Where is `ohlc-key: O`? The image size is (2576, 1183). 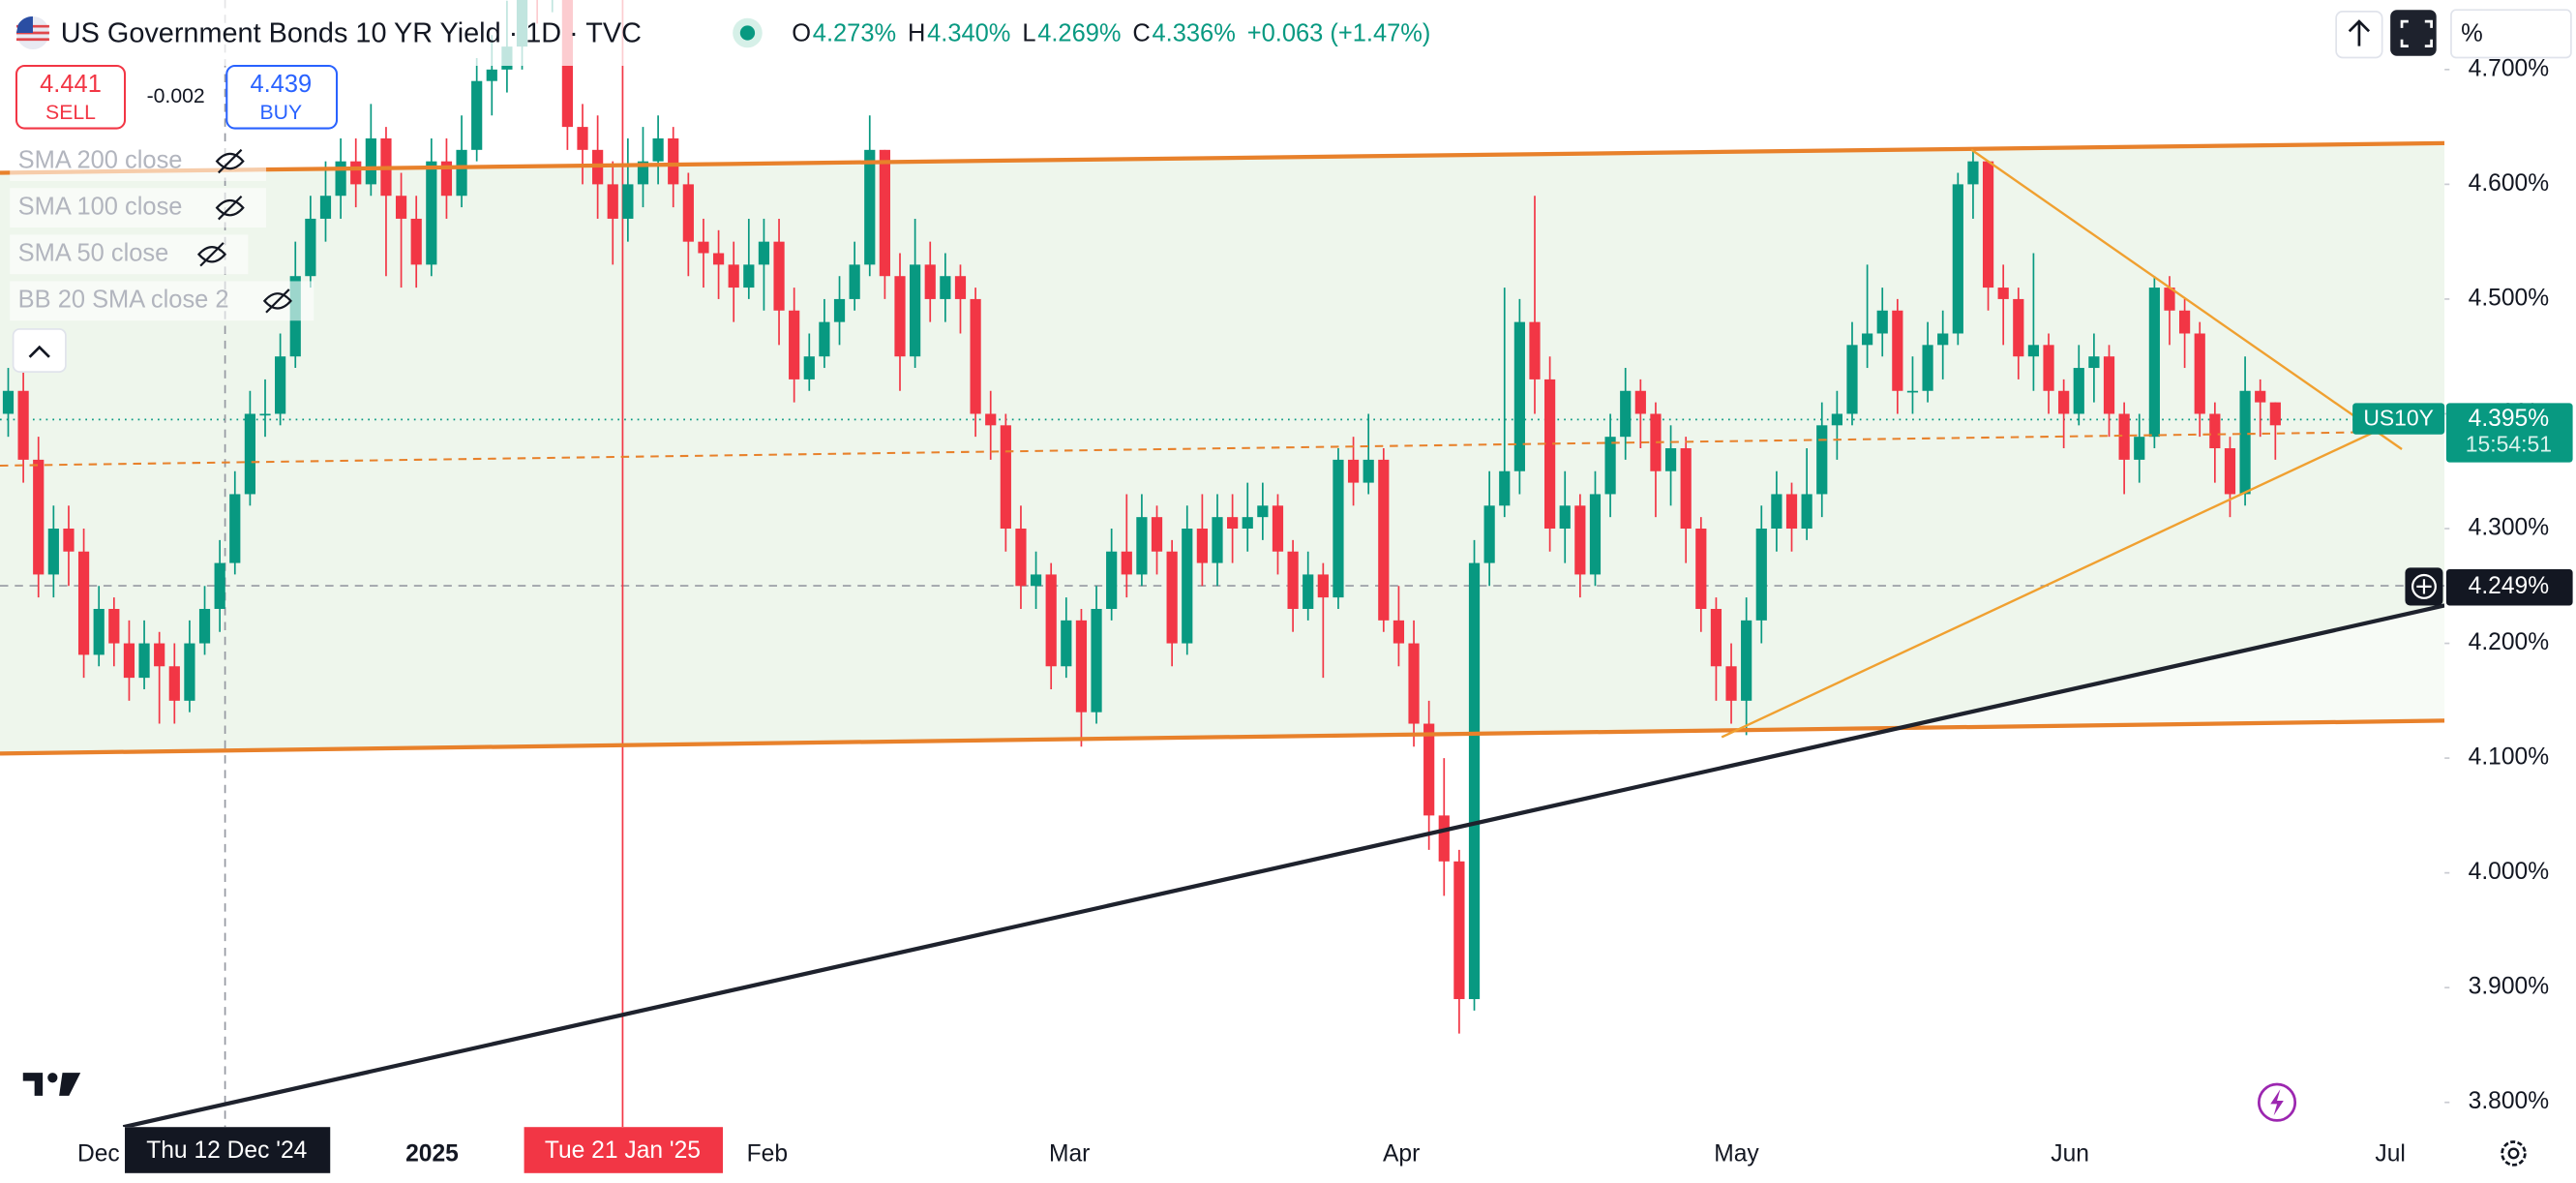
ohlc-key: O is located at coordinates (801, 33).